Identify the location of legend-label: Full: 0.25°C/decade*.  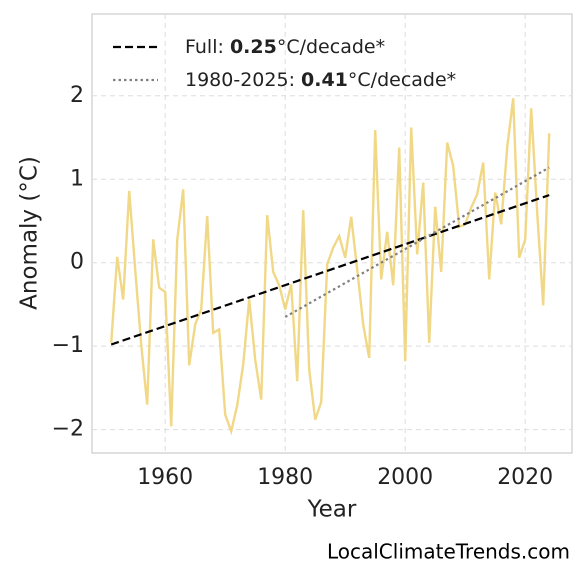
(285, 47).